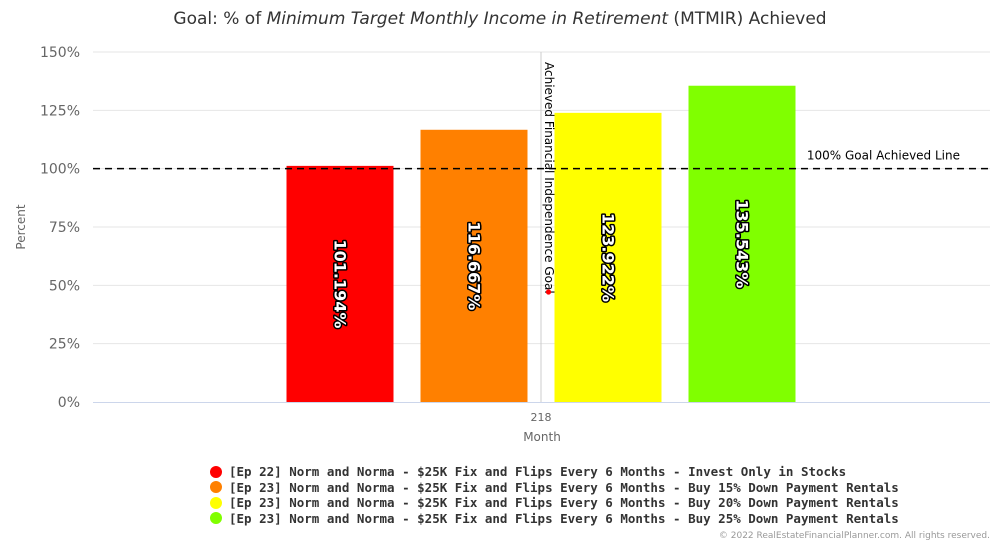 The width and height of the screenshot is (1000, 545). I want to click on bar-label-series-1: 101.194%, so click(340, 283).